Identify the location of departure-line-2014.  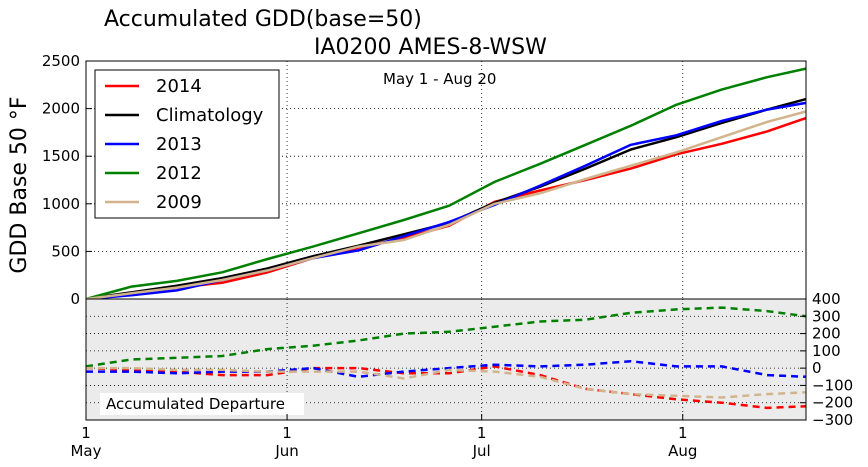
(446, 387).